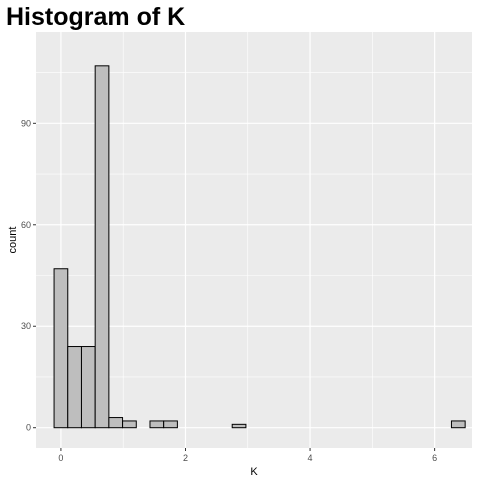 This screenshot has width=480, height=480. What do you see at coordinates (185, 458) in the screenshot?
I see `x-tick-label: 2` at bounding box center [185, 458].